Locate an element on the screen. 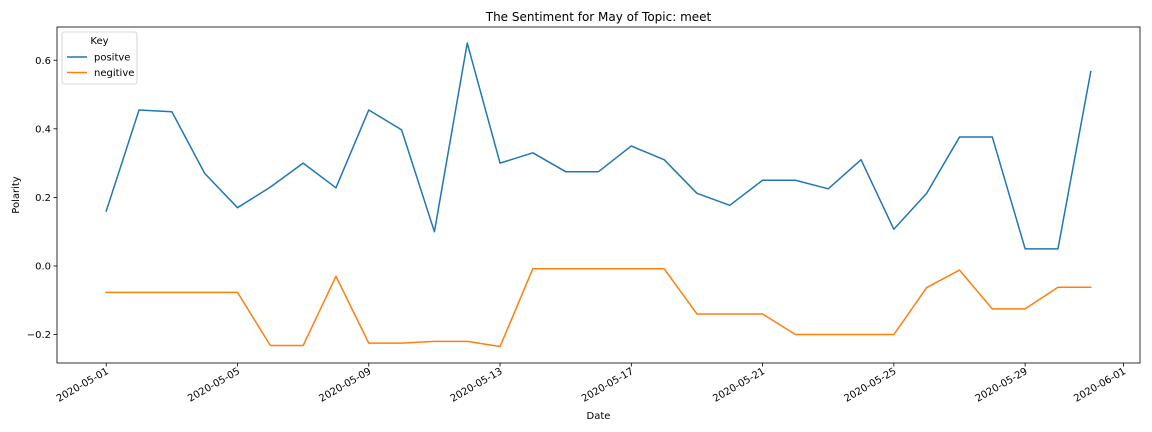  y-tick-label: 0.0 is located at coordinates (43, 266).